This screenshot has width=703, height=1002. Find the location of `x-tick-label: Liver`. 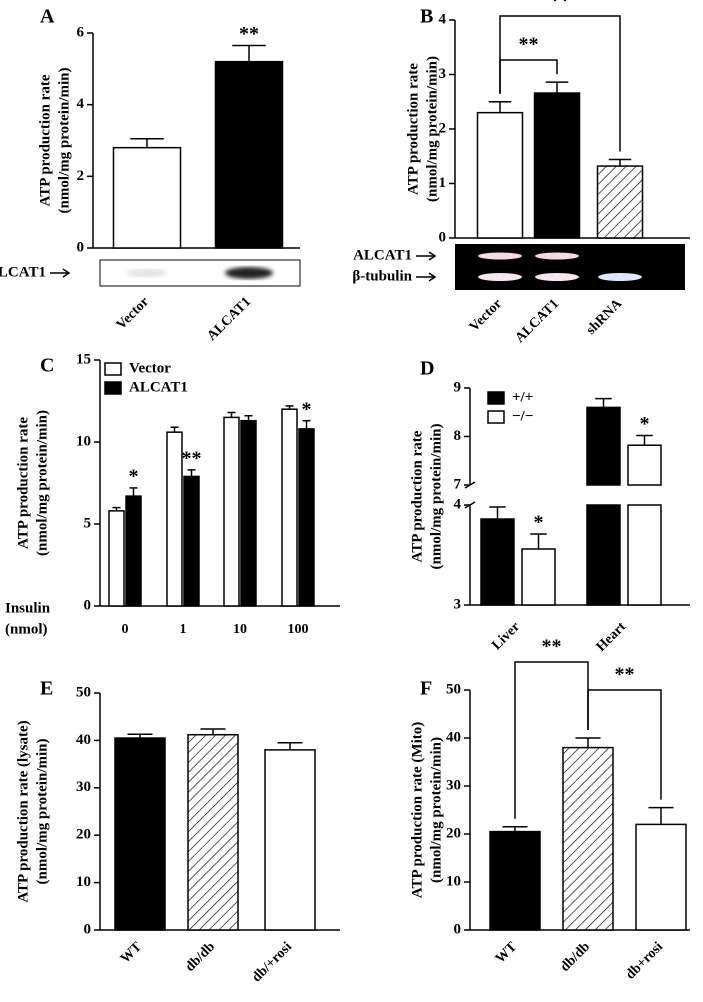

x-tick-label: Liver is located at coordinates (506, 636).